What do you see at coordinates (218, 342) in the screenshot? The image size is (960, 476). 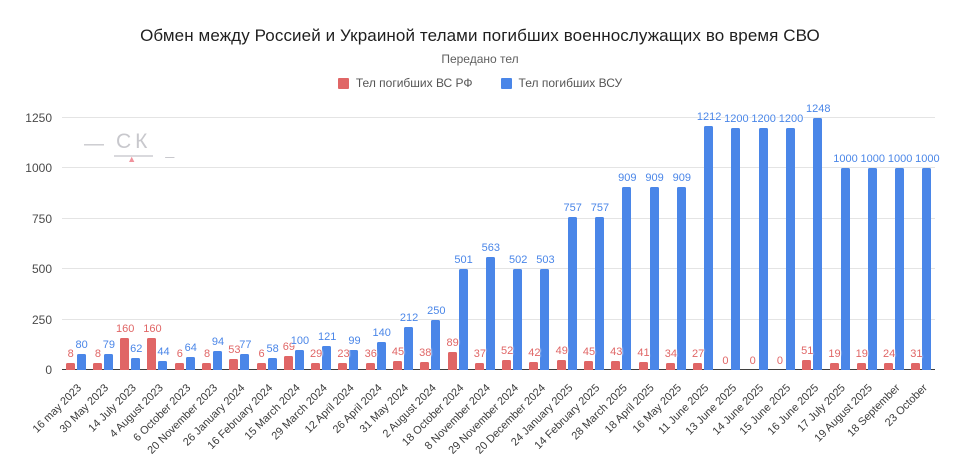 I see `value-label-vsu: 94` at bounding box center [218, 342].